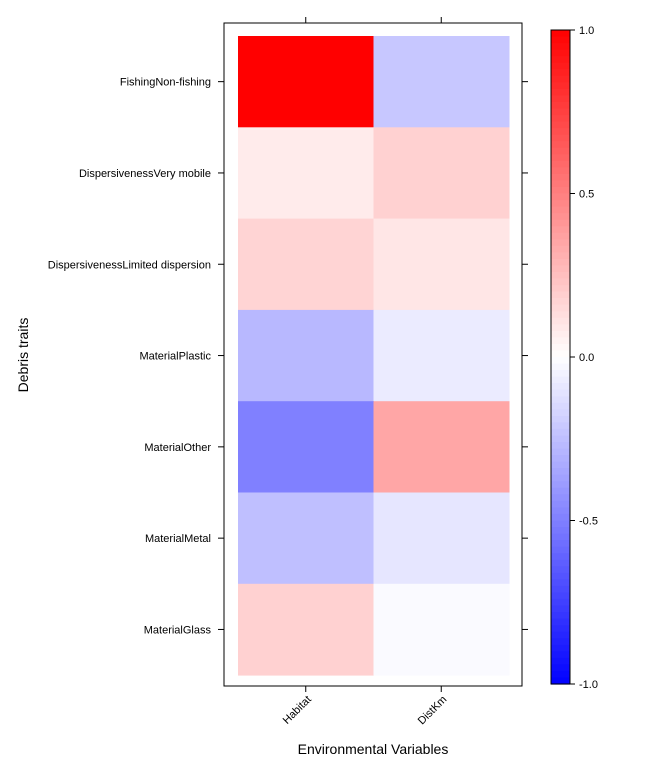  Describe the element at coordinates (574, 358) in the screenshot. I see `color-legend: 1.0 0.5 0.0 -0.5 -1.0` at that location.